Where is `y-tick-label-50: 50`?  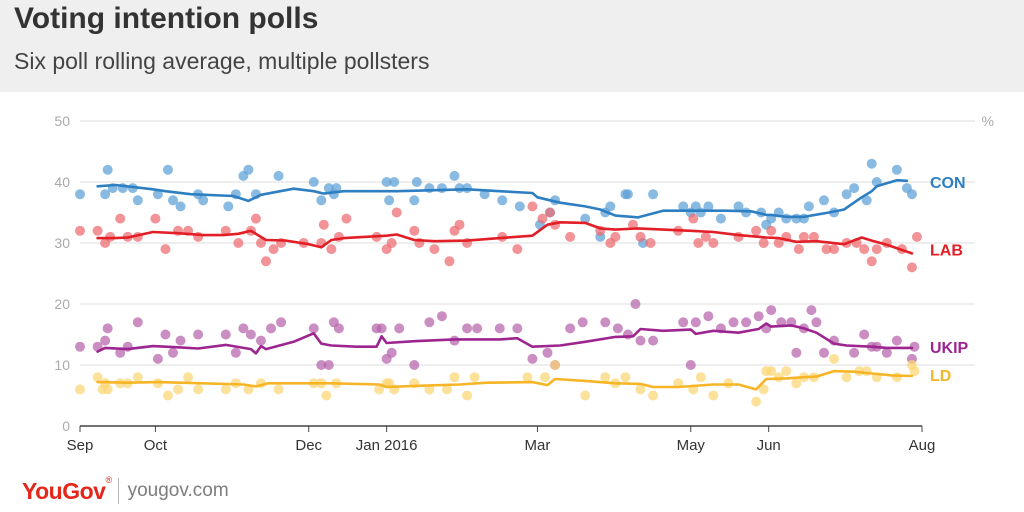
y-tick-label-50: 50 is located at coordinates (62, 121).